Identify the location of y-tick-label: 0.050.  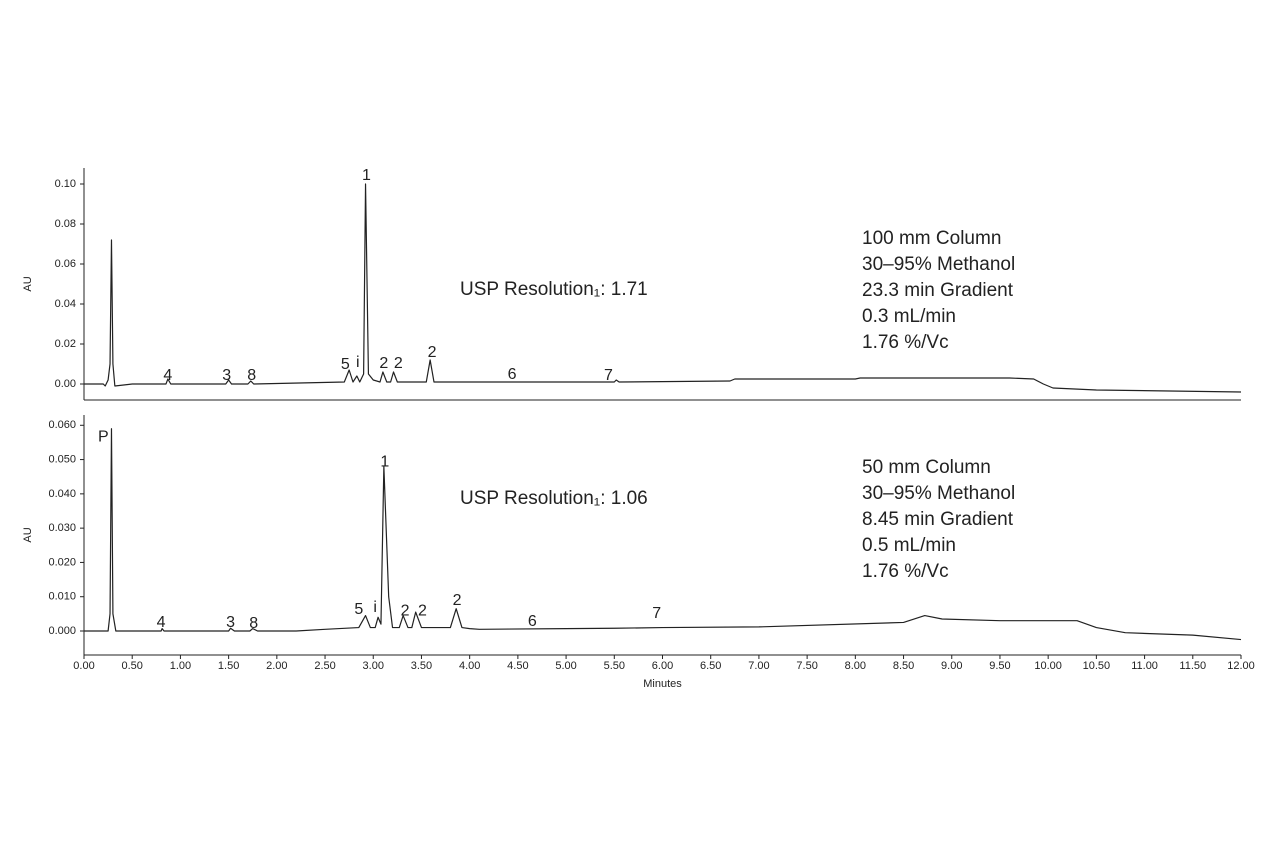
(62, 459).